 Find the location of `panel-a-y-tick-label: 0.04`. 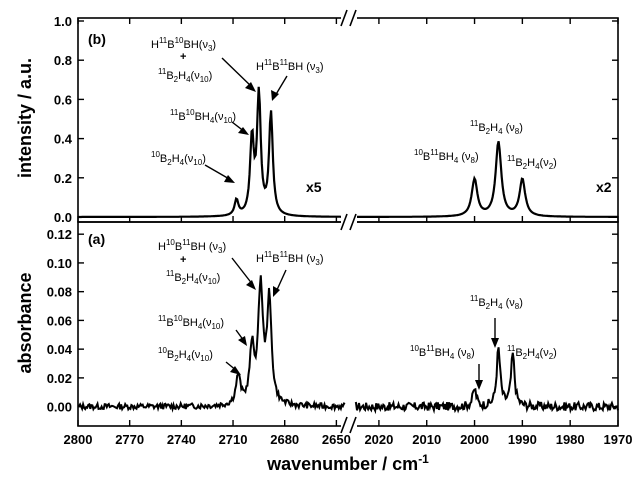

panel-a-y-tick-label: 0.04 is located at coordinates (60, 349).